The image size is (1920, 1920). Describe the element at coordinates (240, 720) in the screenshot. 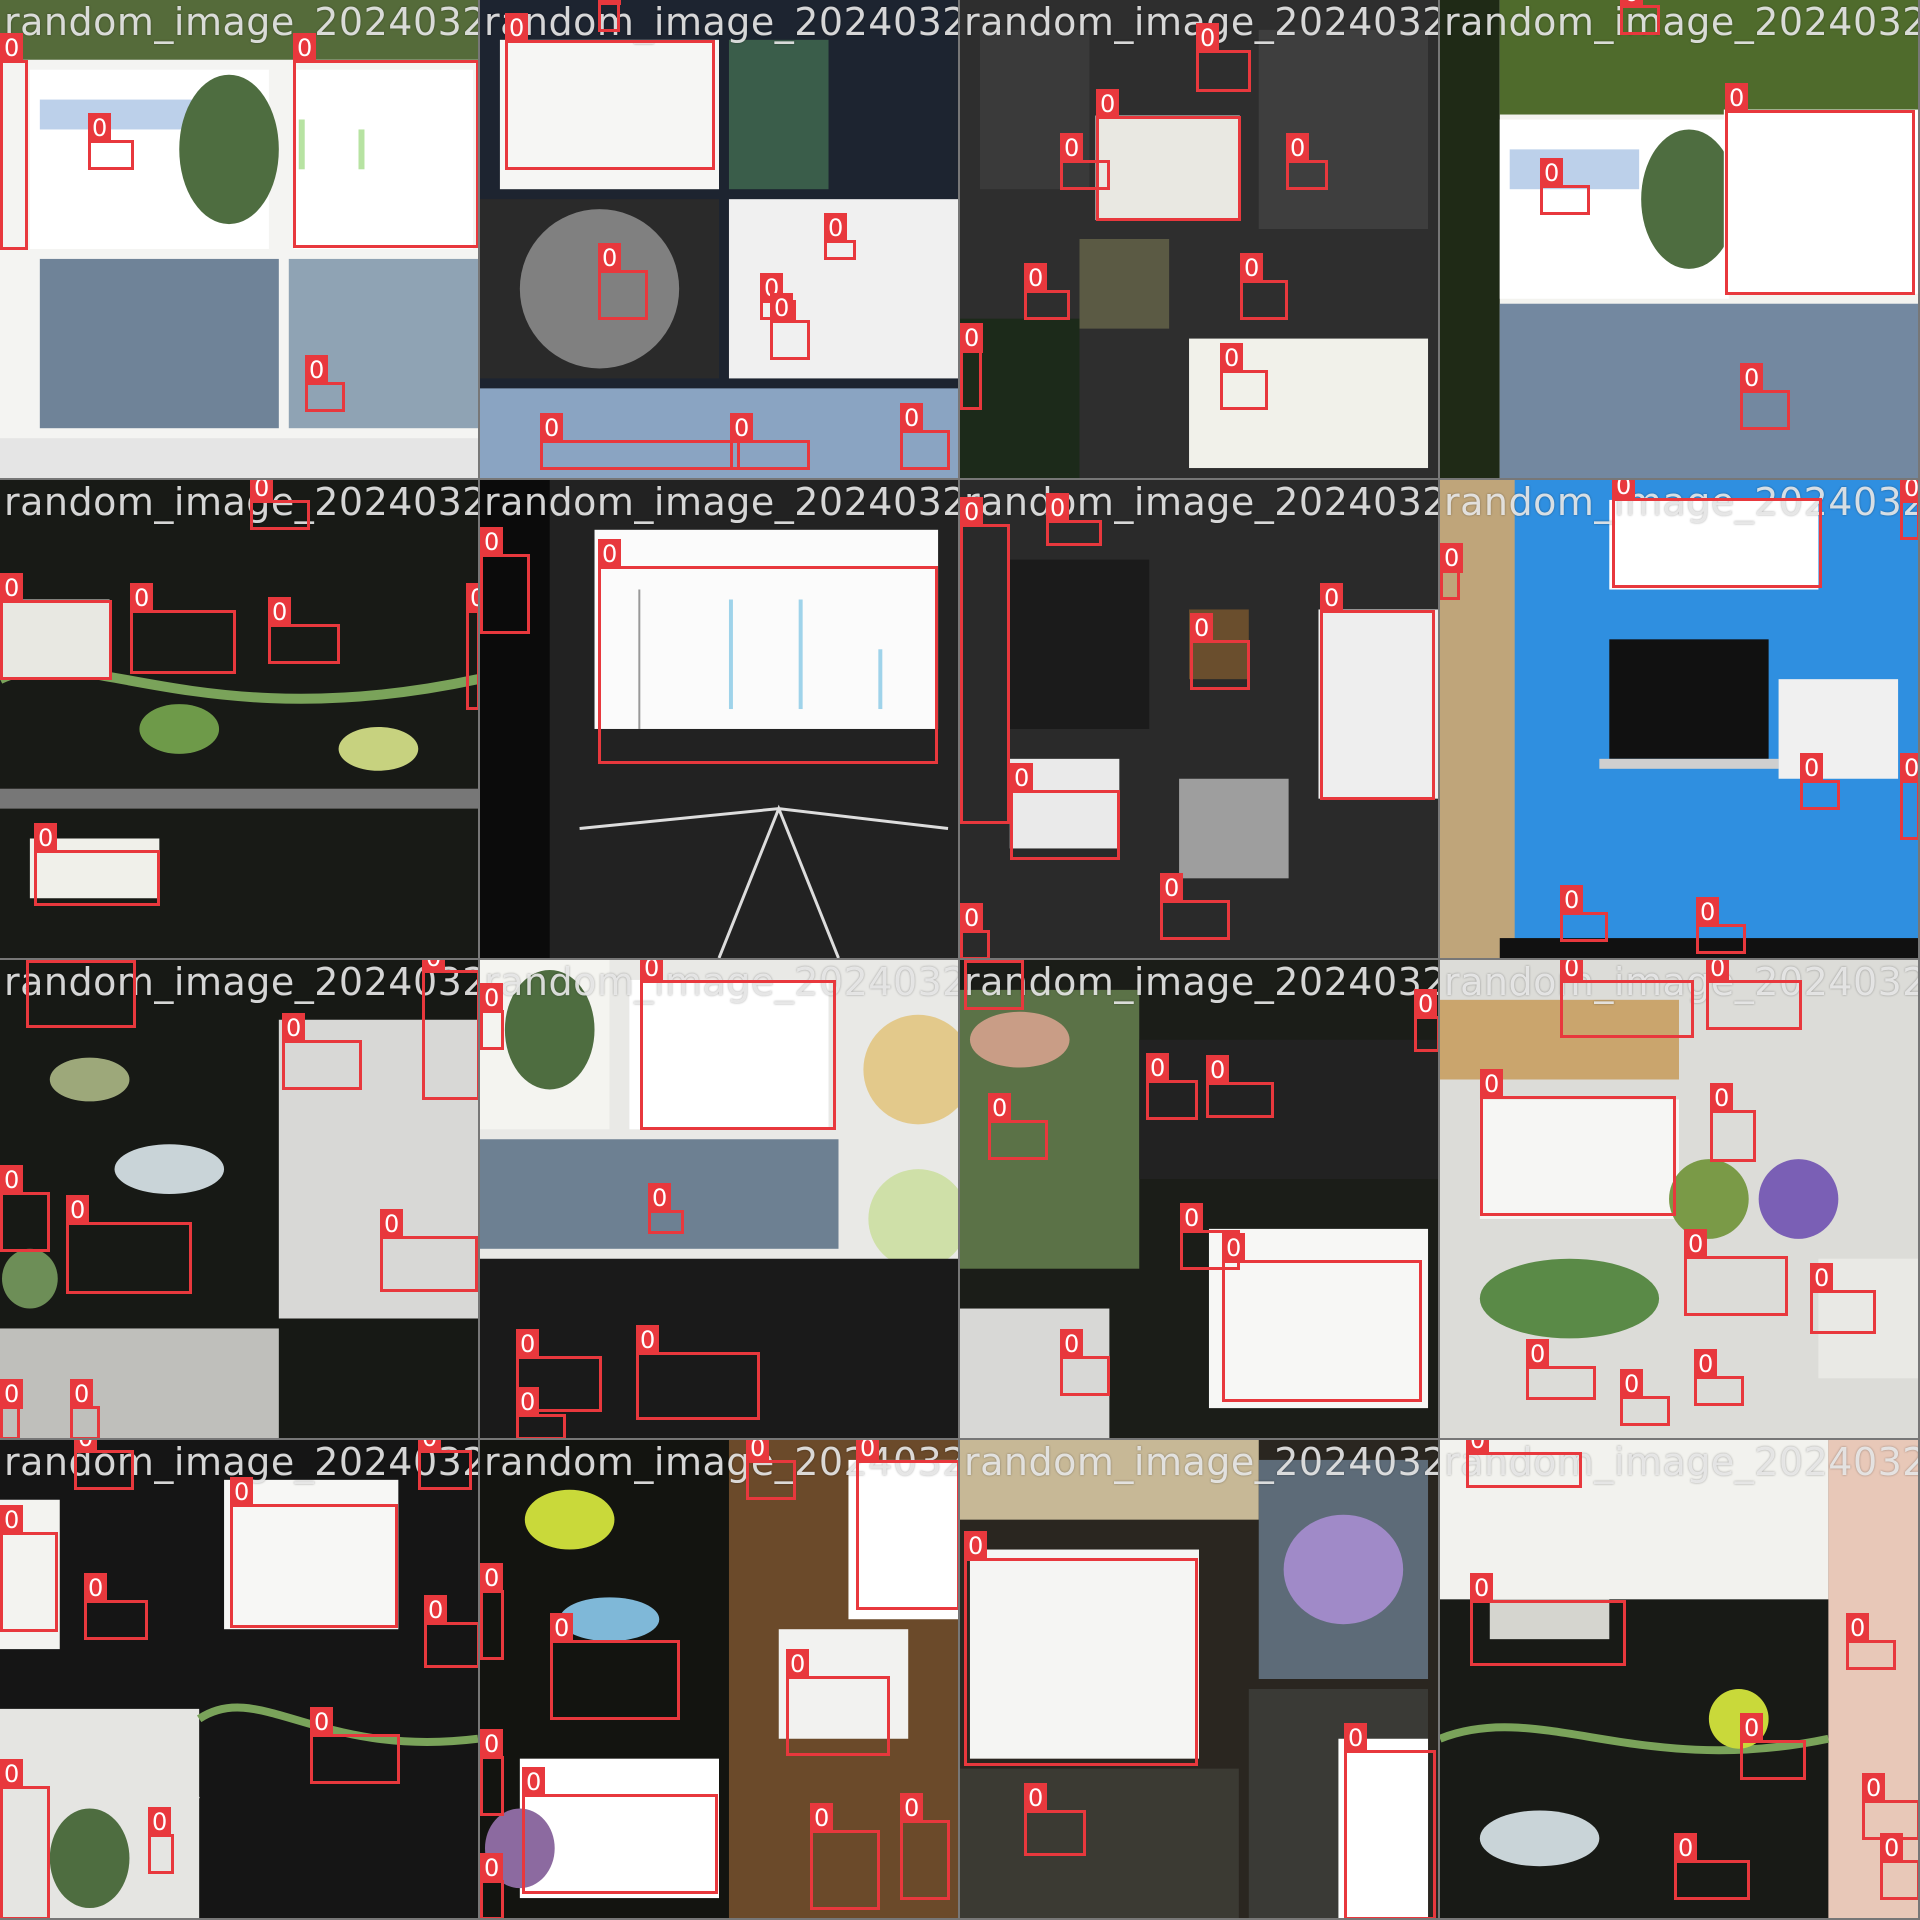

I see `mosaic-tile: random_image_20240328 0 0 0 0 0 0` at that location.